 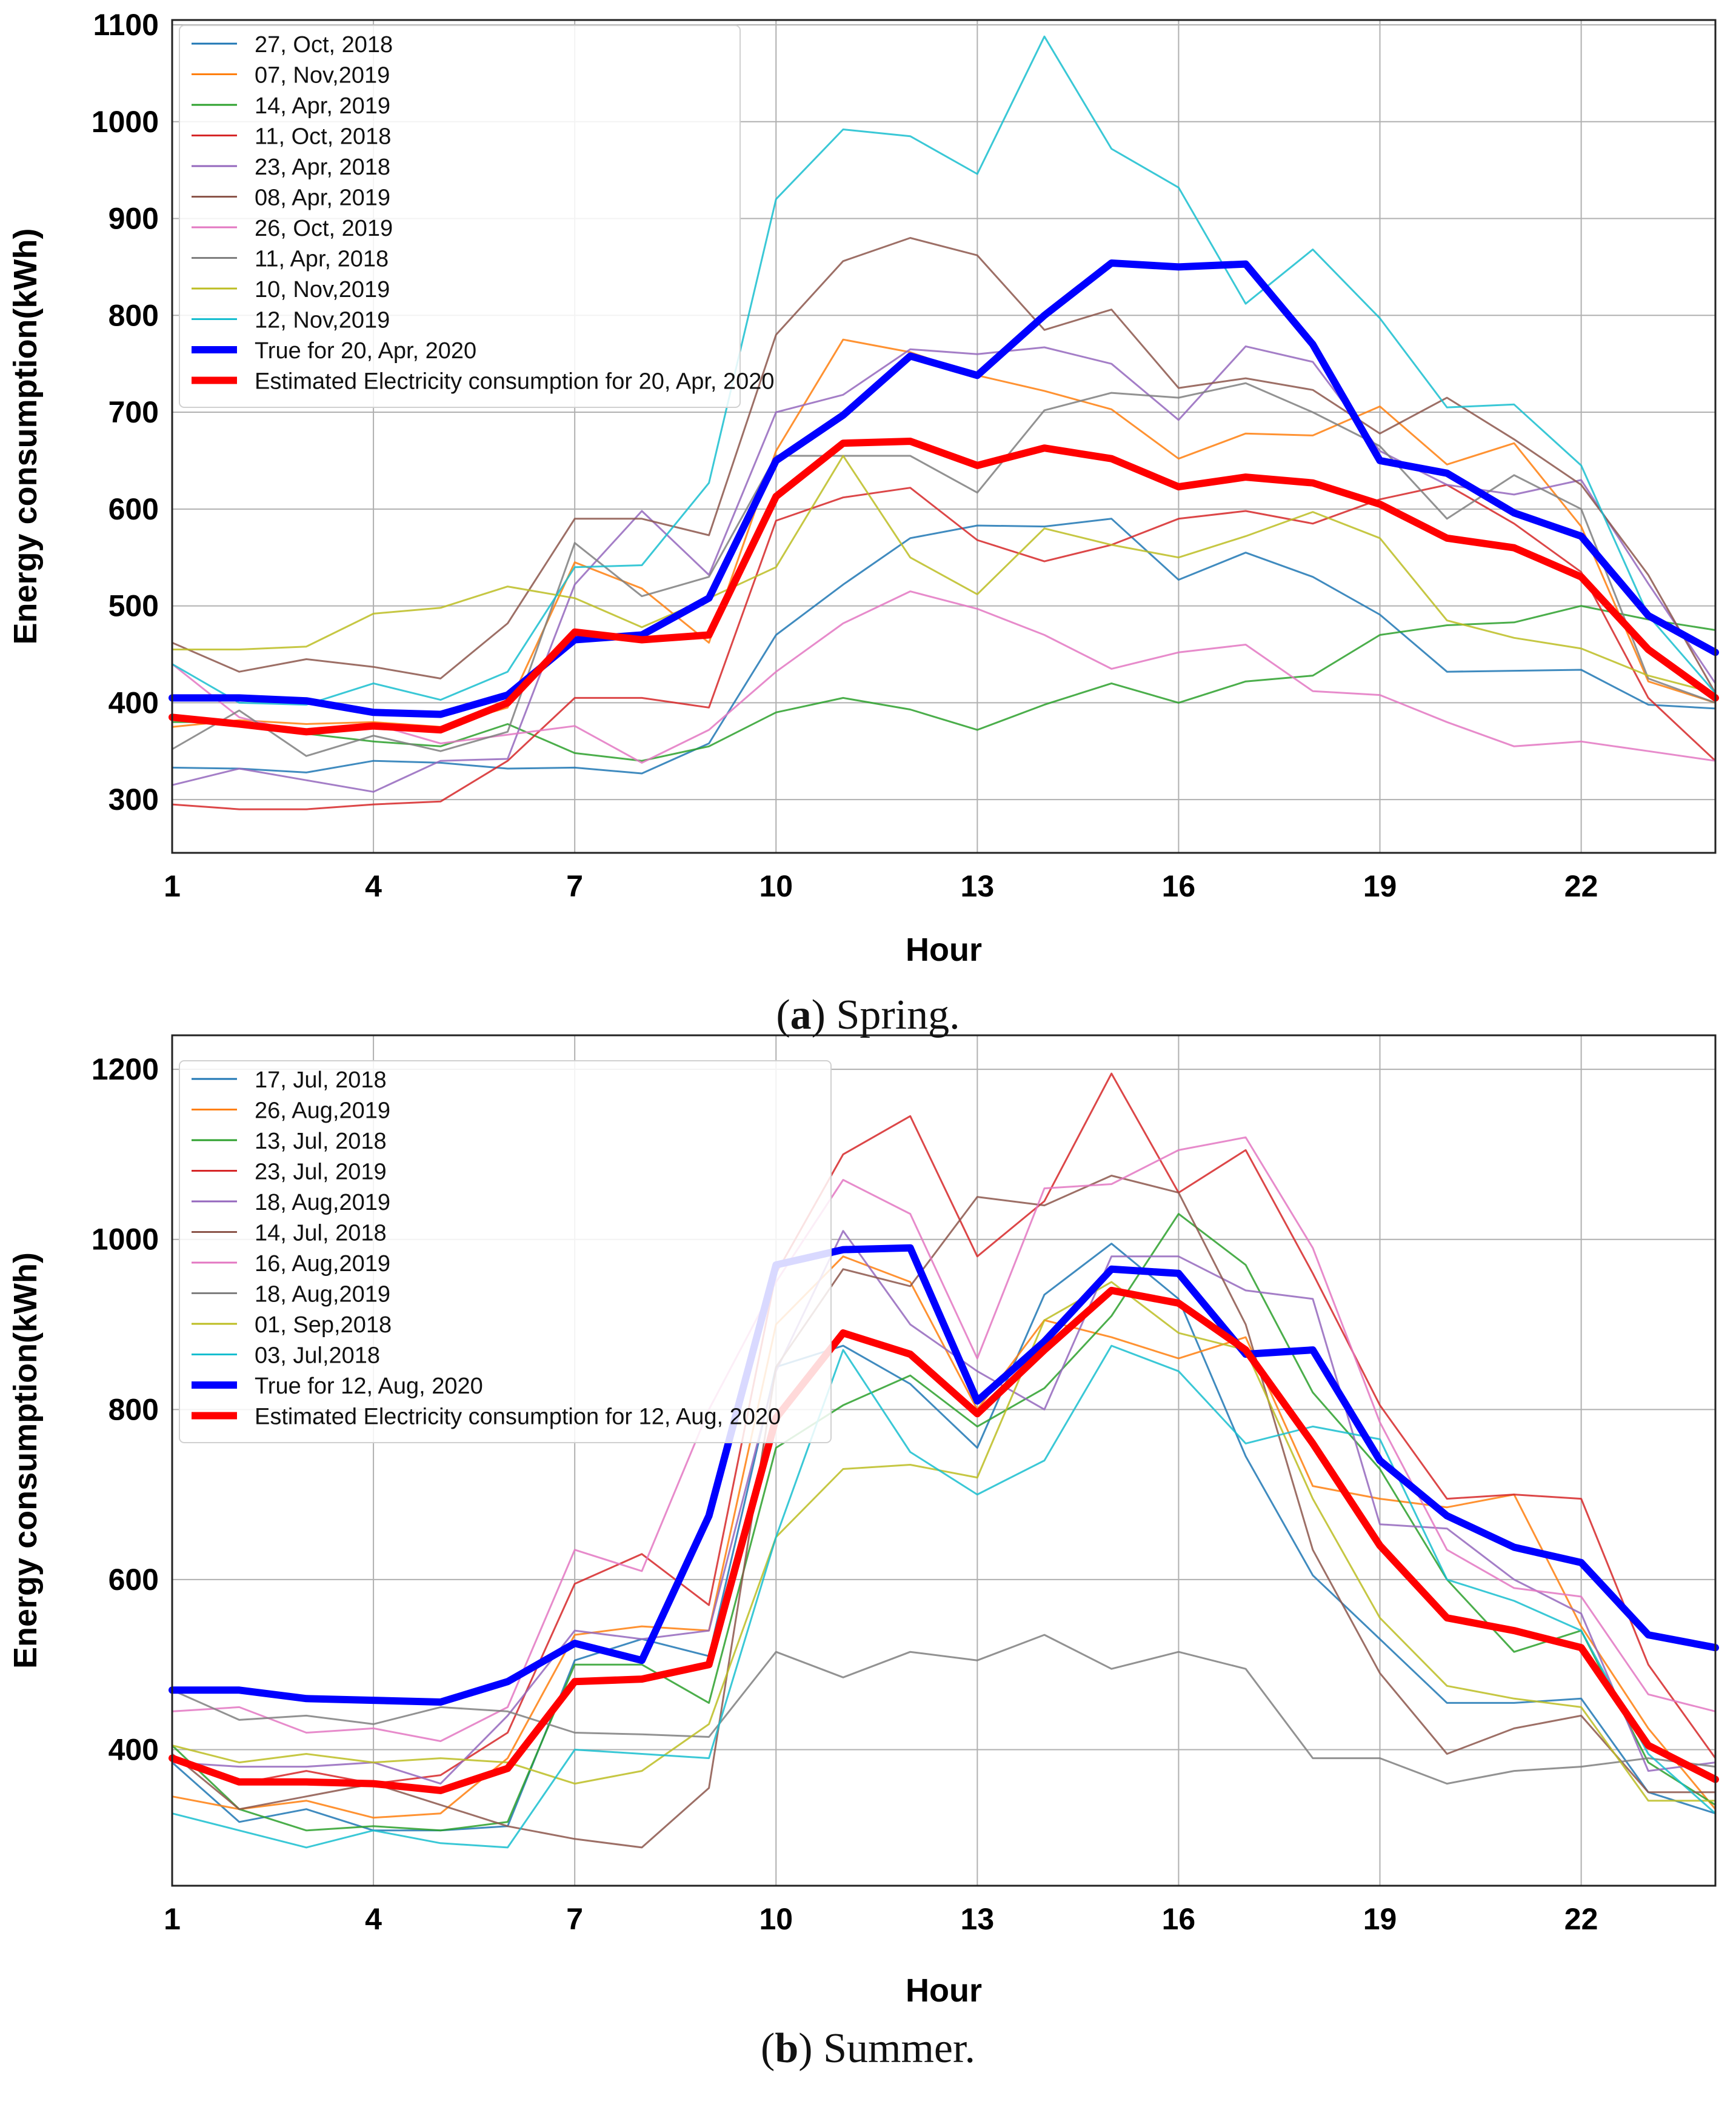 I want to click on legend-entry-6: 08, Apr, 2019, so click(x=322, y=198).